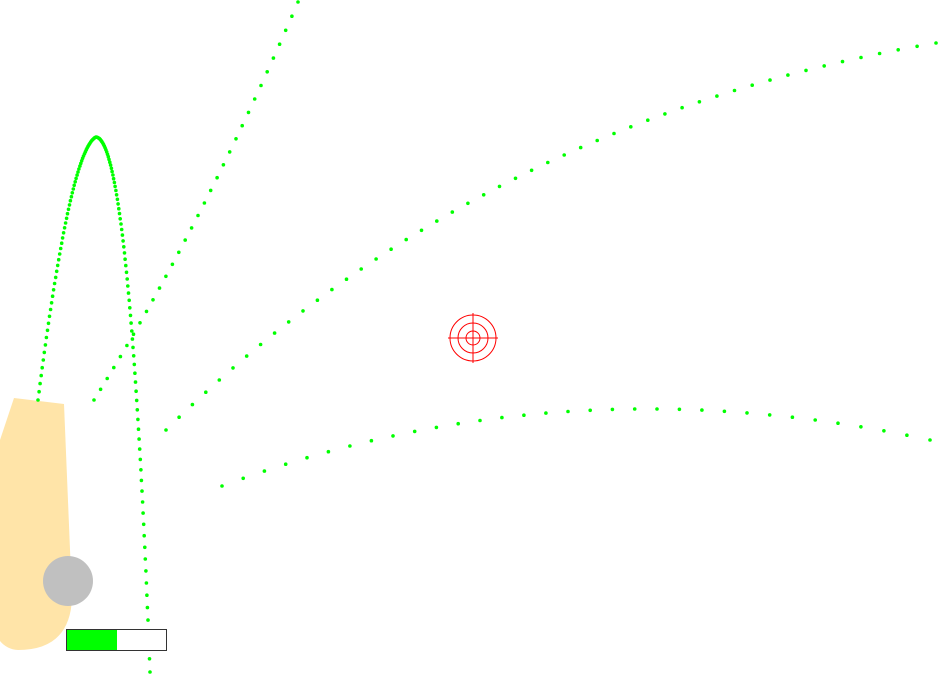  I want to click on ball, so click(68, 581).